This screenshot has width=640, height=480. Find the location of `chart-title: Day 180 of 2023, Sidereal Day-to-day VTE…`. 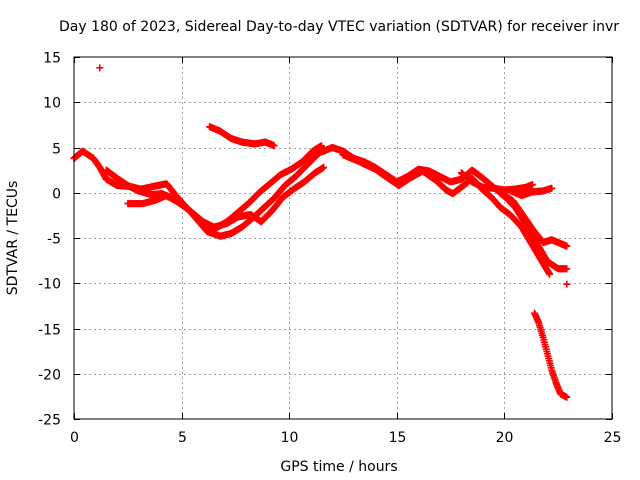

chart-title: Day 180 of 2023, Sidereal Day-to-day VTE… is located at coordinates (339, 27).